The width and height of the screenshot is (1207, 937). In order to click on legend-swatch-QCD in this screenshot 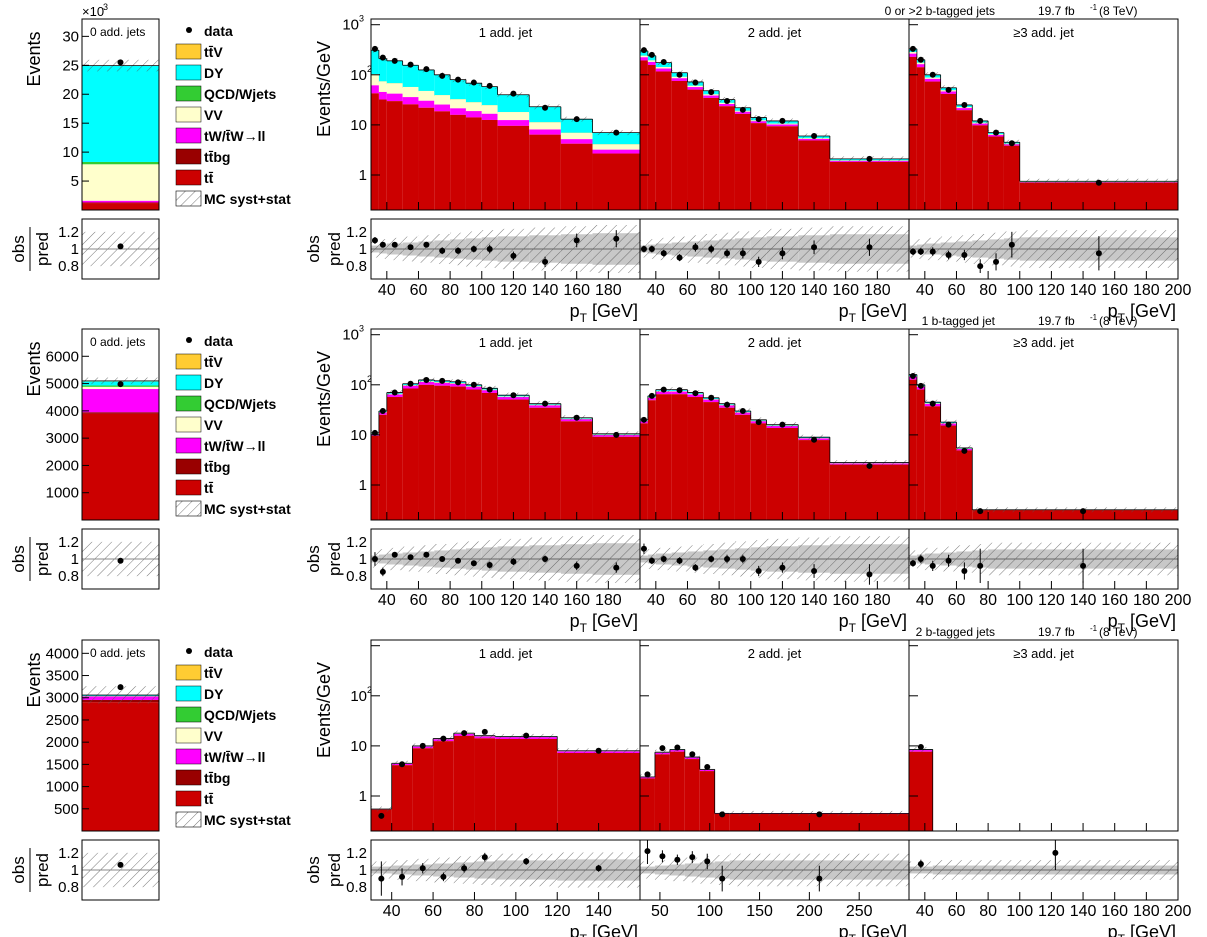, I will do `click(188, 714)`.